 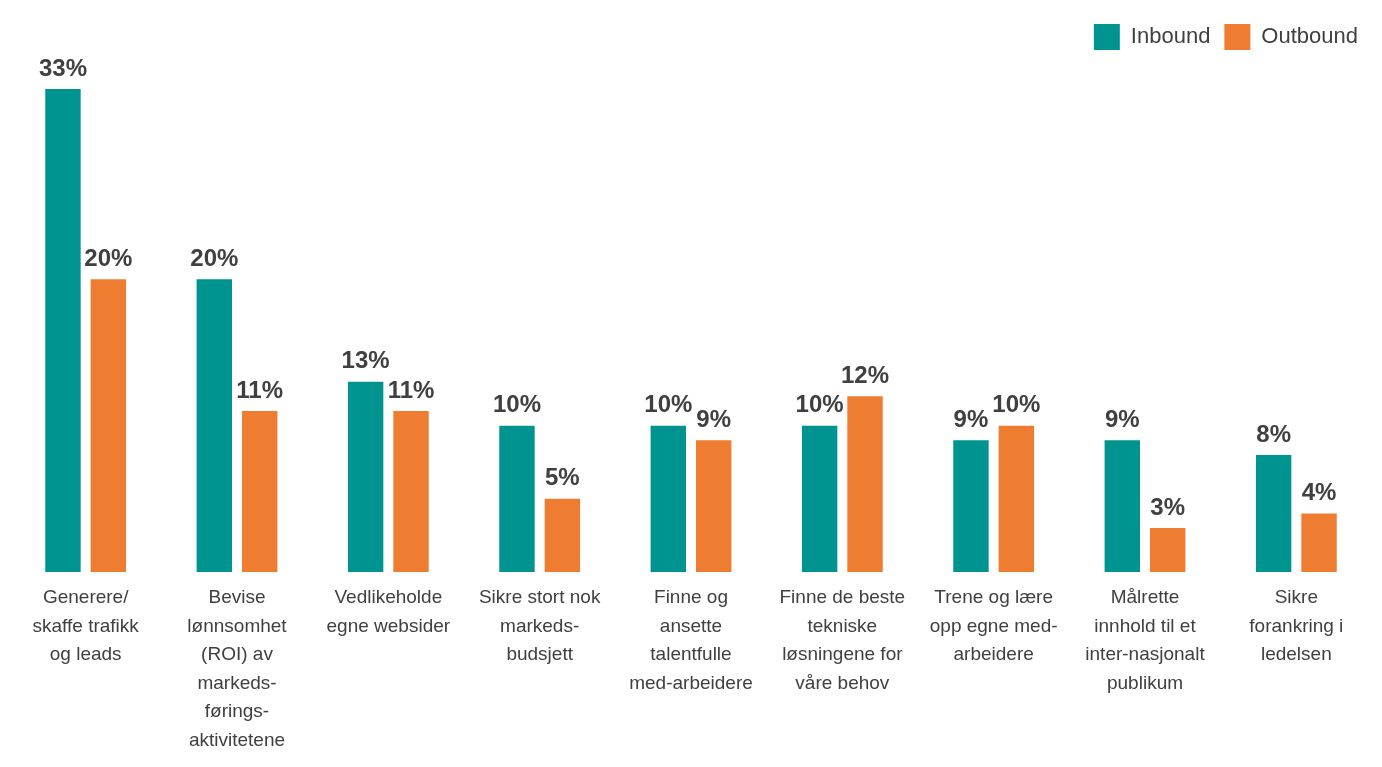 What do you see at coordinates (562, 477) in the screenshot?
I see `data-label: 5%` at bounding box center [562, 477].